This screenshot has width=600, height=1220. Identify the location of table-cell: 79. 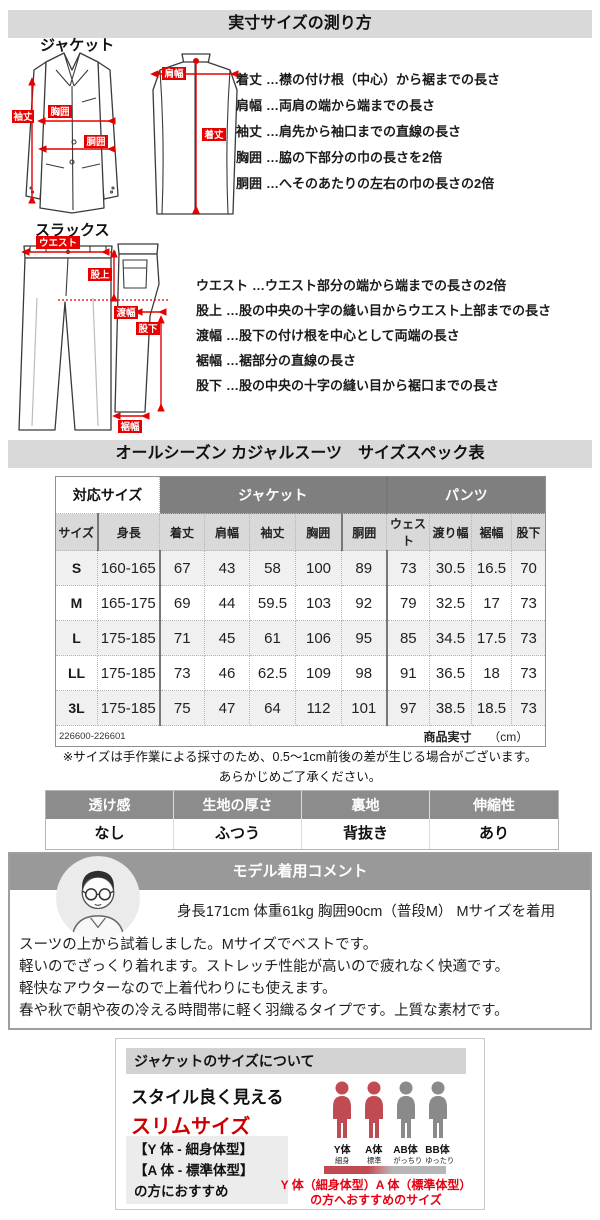
(408, 603).